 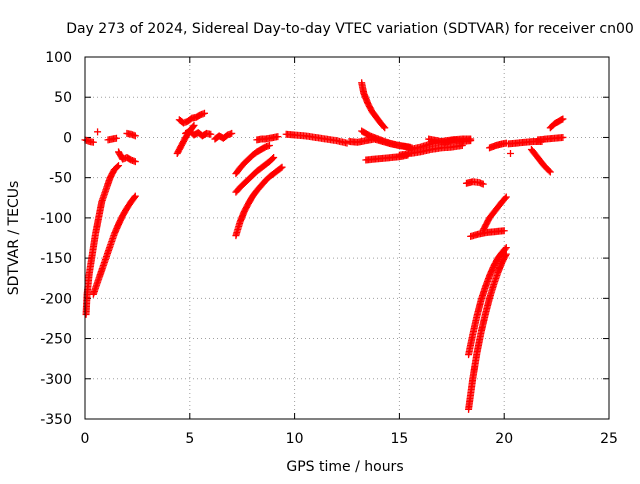 I want to click on y-axis-label: SDTVAR / TECUs, so click(x=14, y=238).